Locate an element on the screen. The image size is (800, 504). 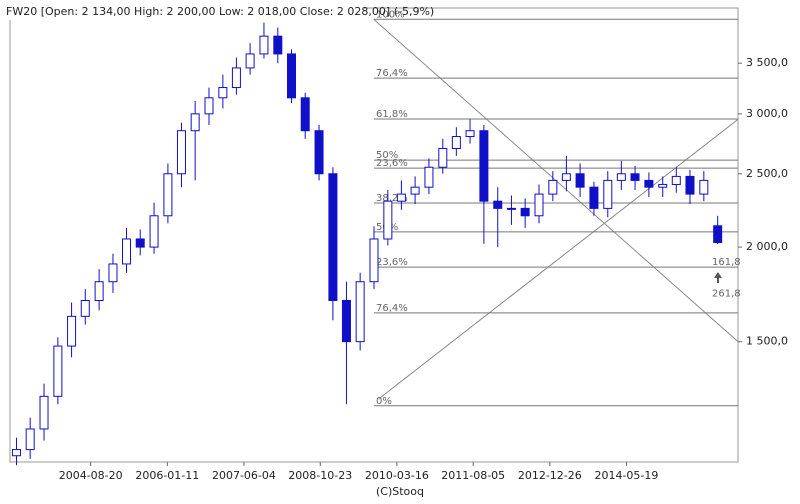
y-tick-label: 2 000,0 is located at coordinates (767, 246).